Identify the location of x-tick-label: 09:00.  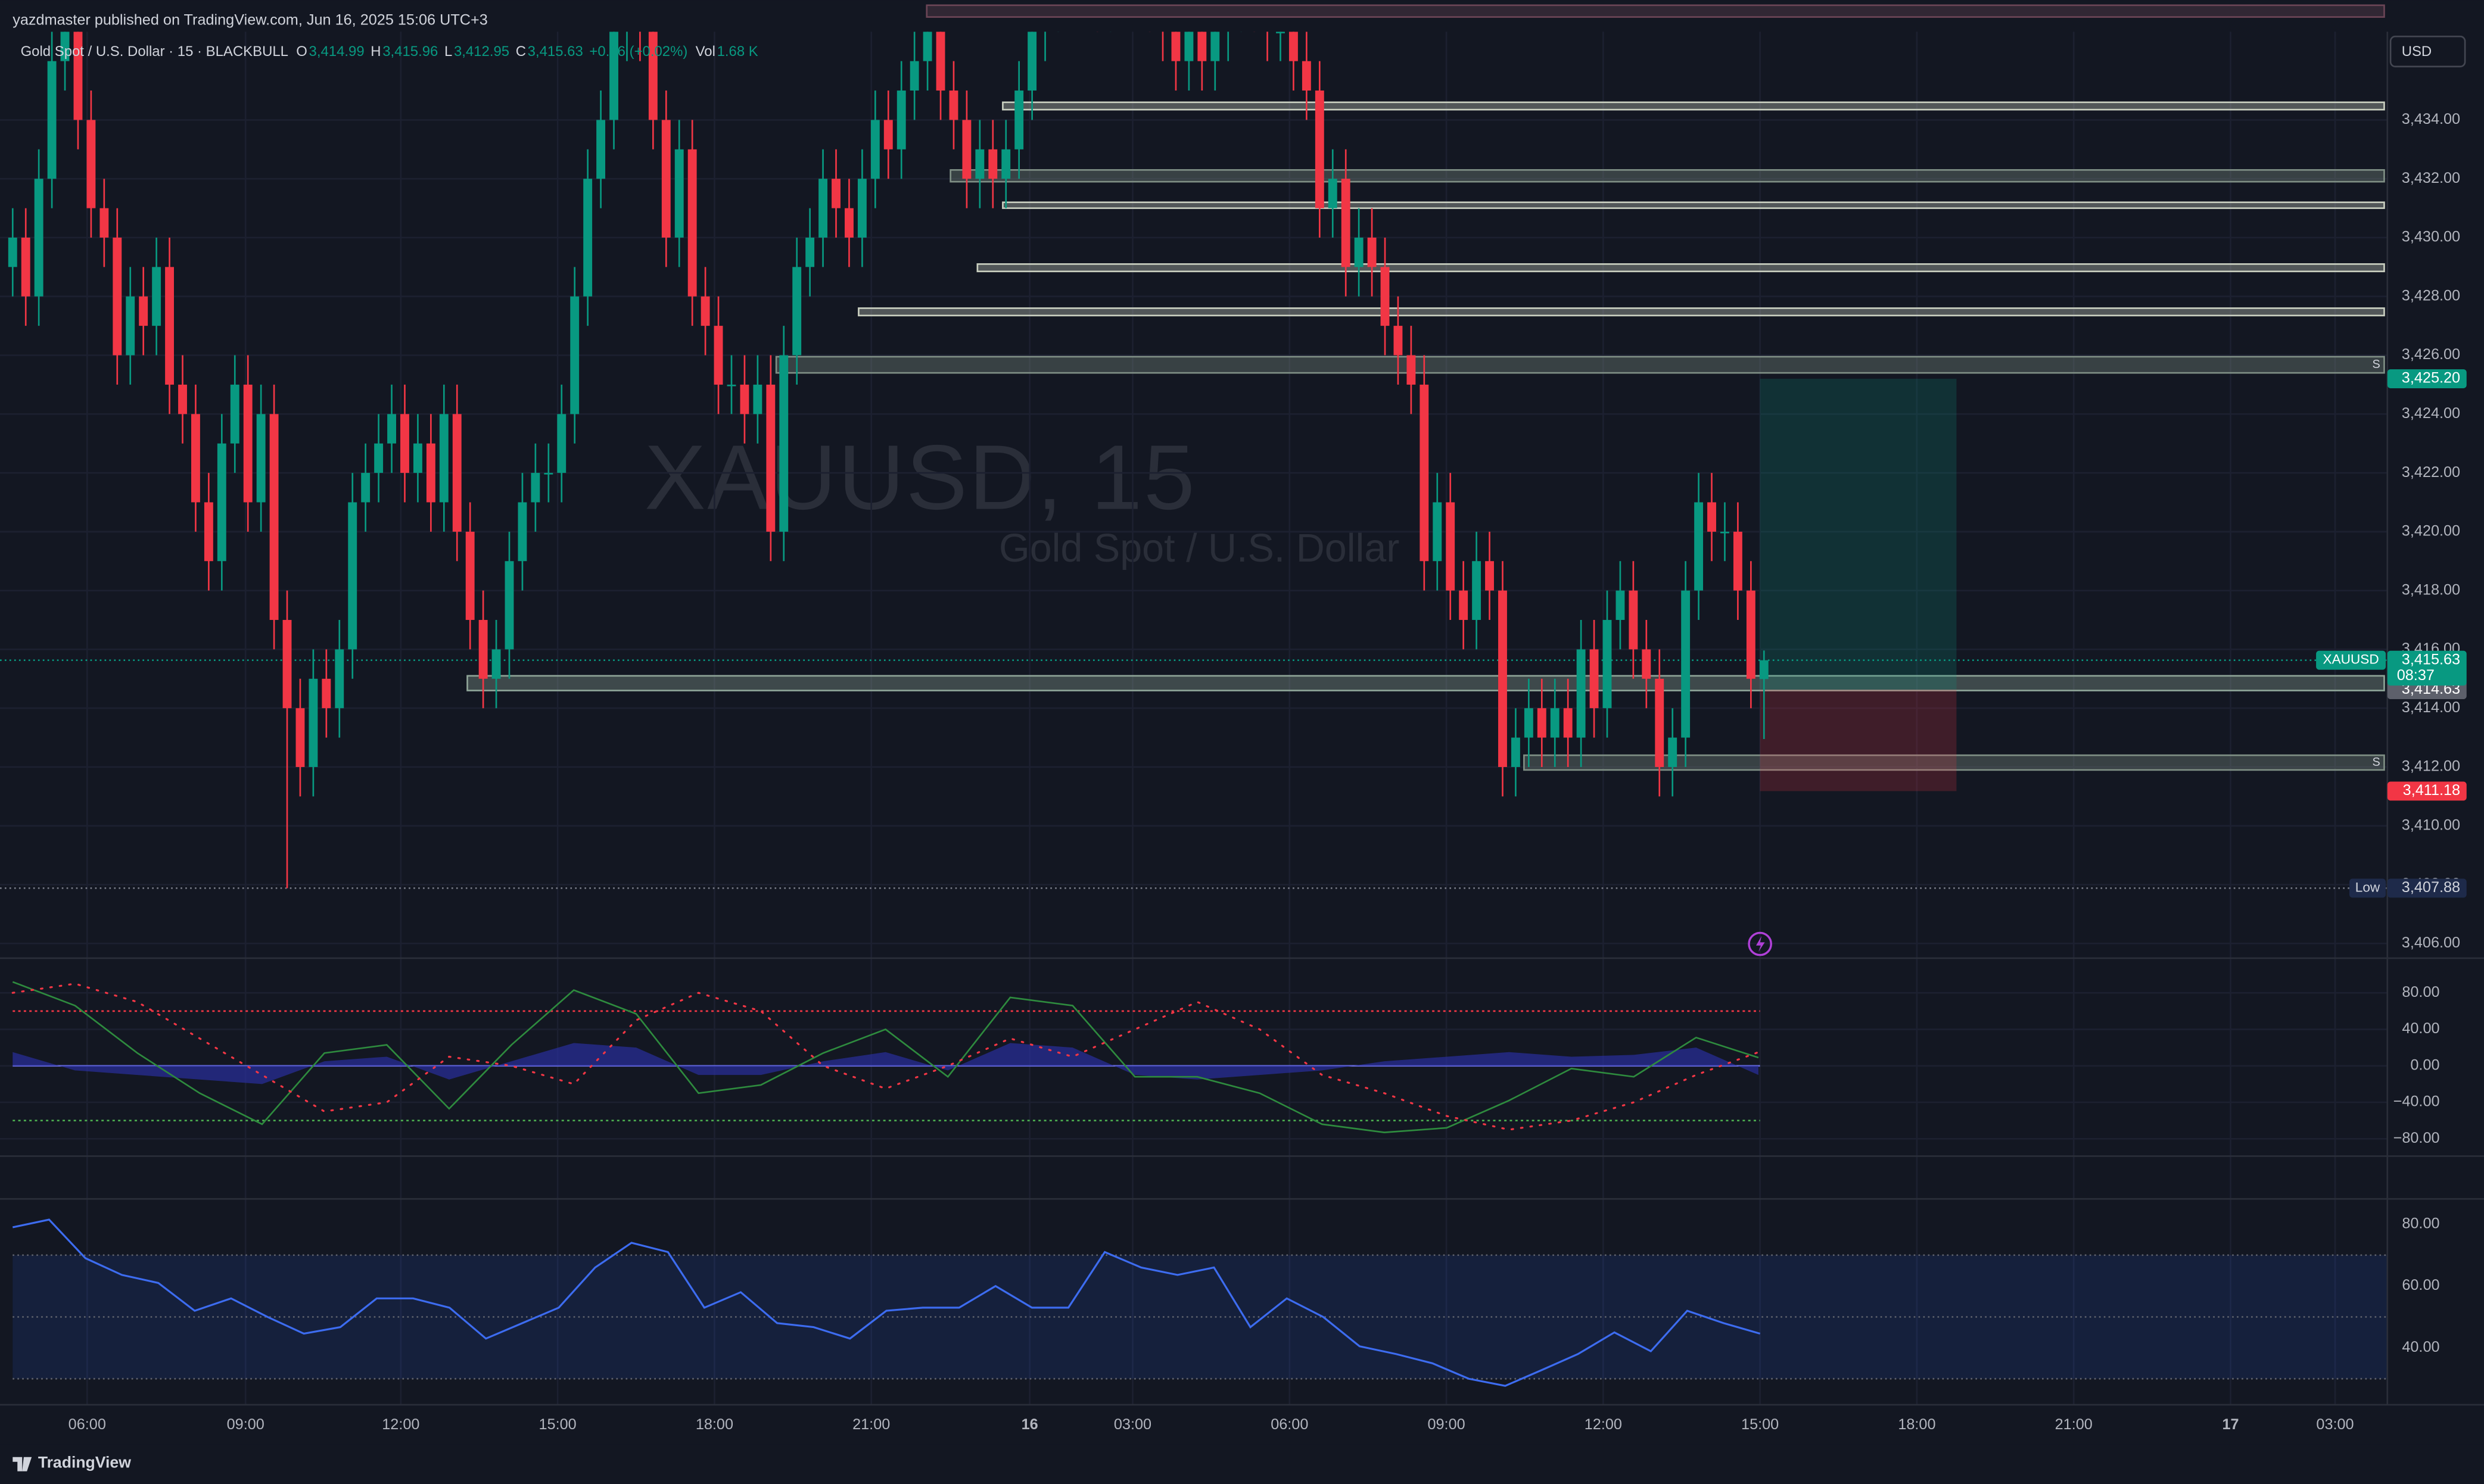
(1446, 1424).